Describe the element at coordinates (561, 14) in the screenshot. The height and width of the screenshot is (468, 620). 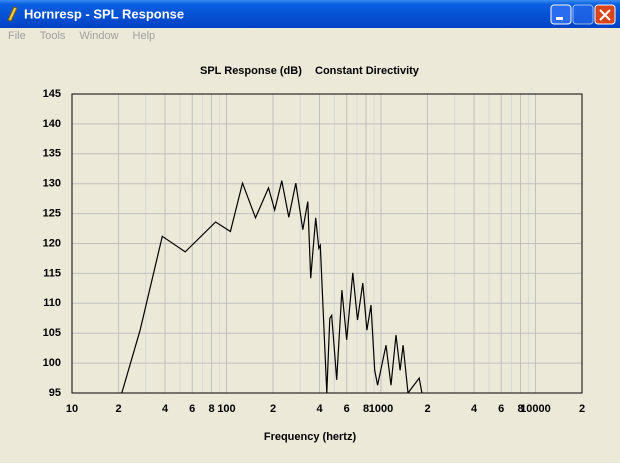
I see `minimize-button` at that location.